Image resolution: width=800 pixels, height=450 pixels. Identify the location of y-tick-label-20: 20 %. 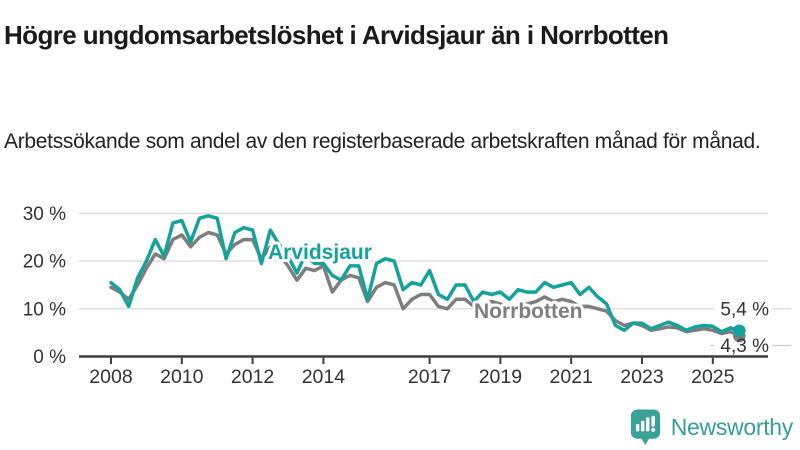
(44, 262).